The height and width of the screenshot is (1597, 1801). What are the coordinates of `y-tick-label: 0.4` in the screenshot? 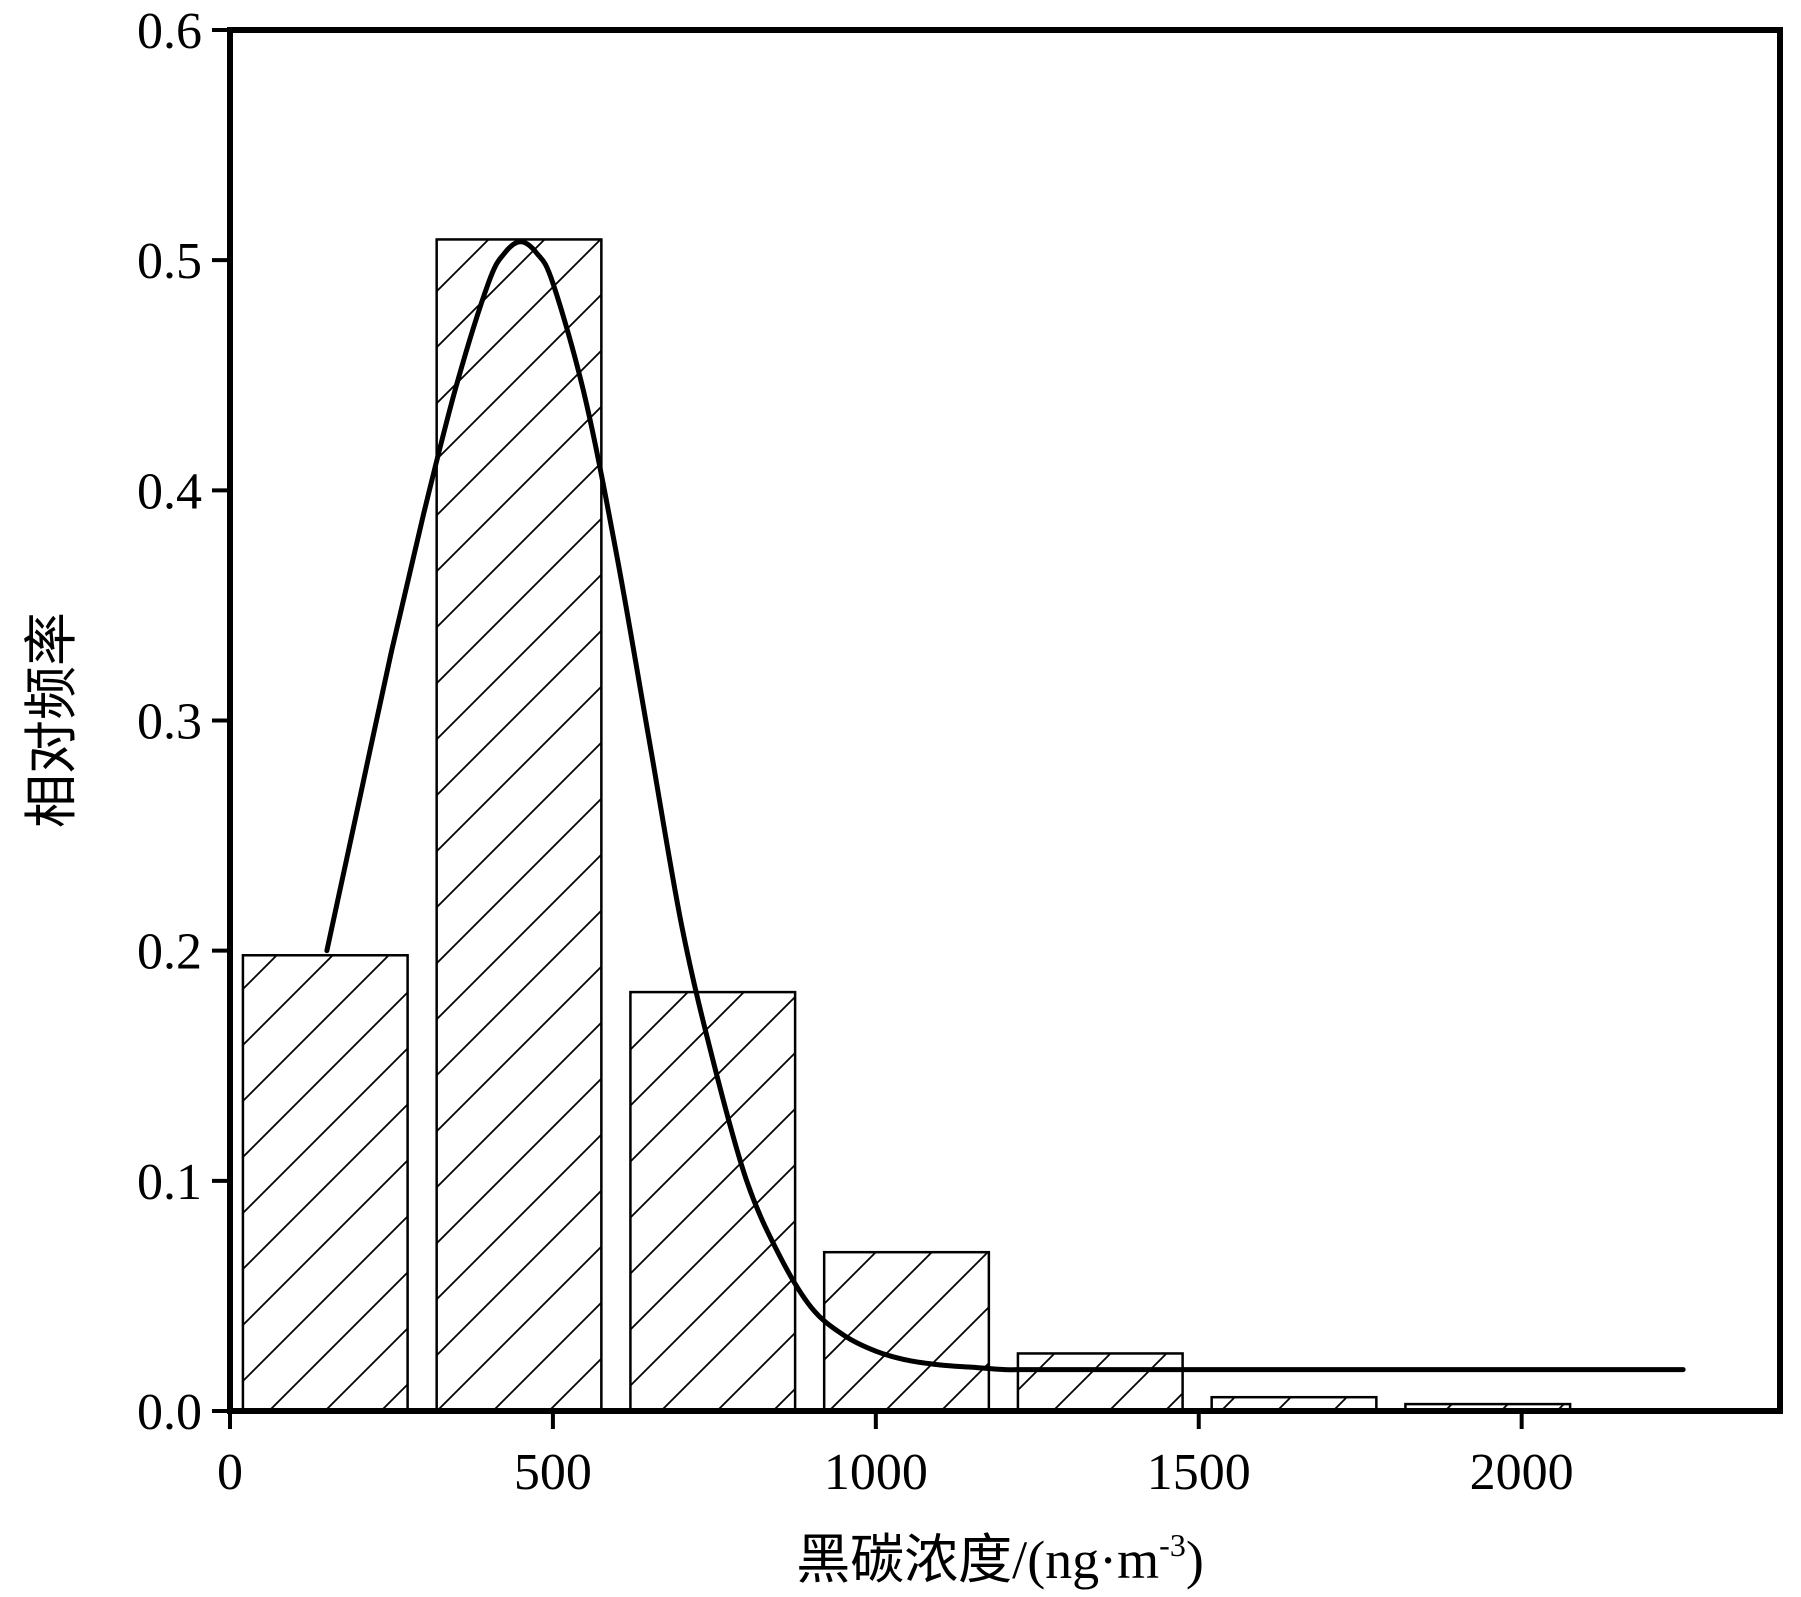 It's located at (169, 491).